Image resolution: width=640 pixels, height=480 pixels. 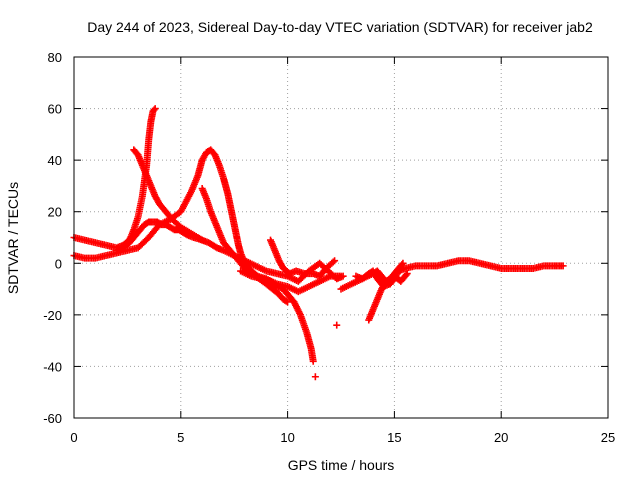 I want to click on x-tick-label: 15, so click(x=394, y=437).